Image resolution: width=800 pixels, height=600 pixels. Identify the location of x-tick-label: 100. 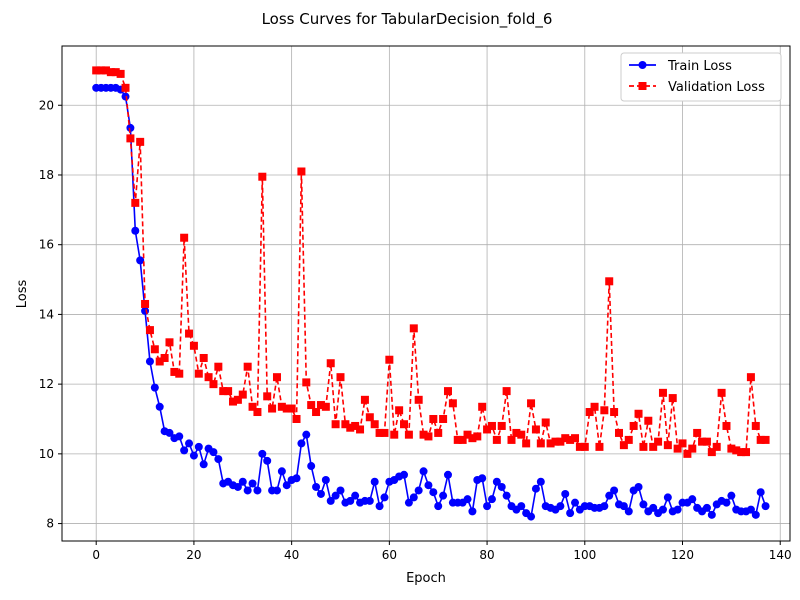
(584, 555).